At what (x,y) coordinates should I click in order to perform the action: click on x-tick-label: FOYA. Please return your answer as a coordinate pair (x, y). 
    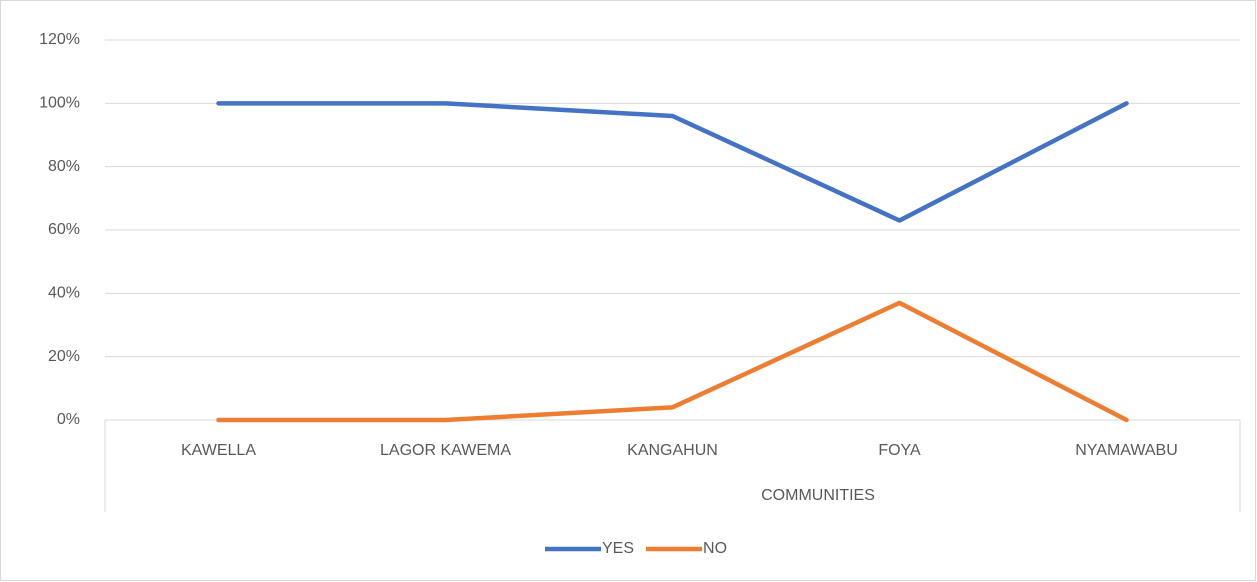
    Looking at the image, I should click on (899, 450).